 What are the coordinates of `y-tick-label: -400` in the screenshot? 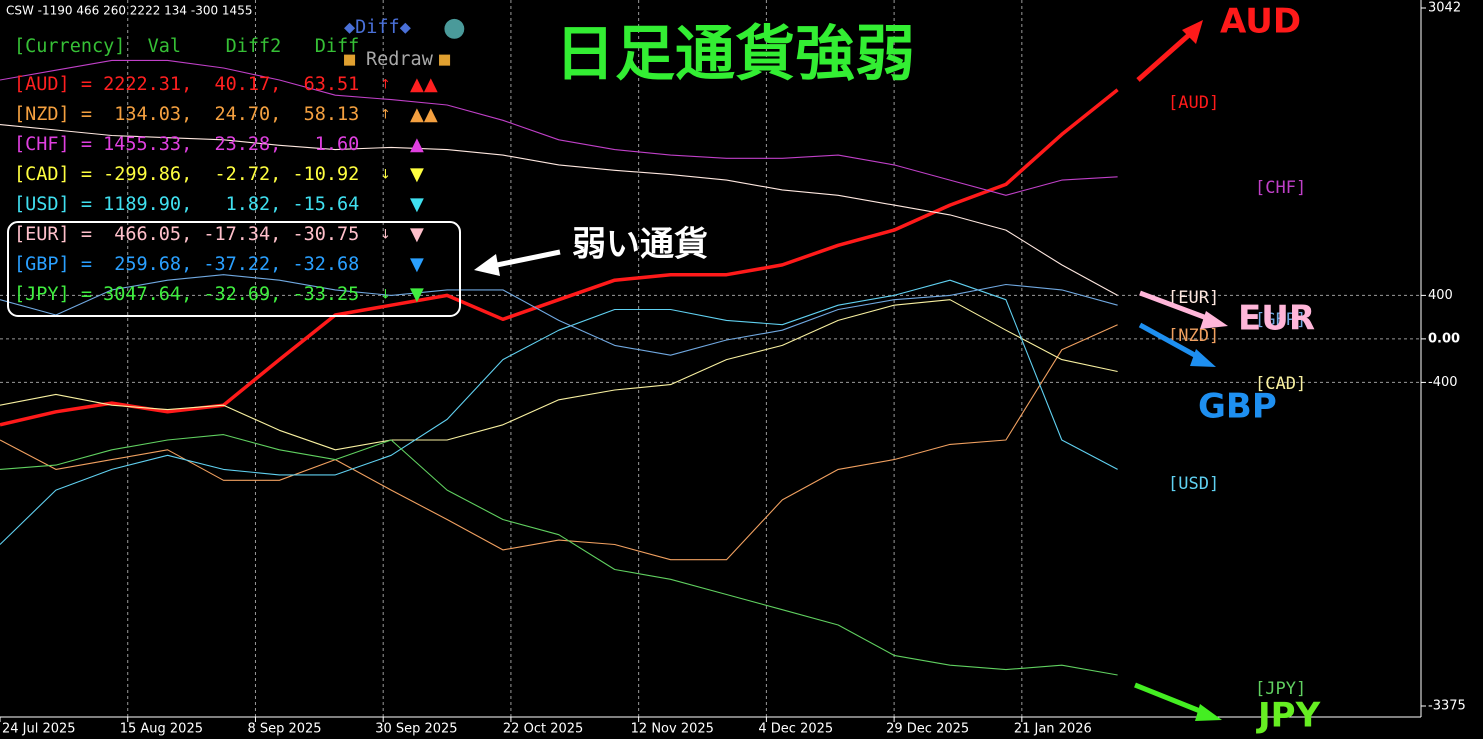 It's located at (1443, 382).